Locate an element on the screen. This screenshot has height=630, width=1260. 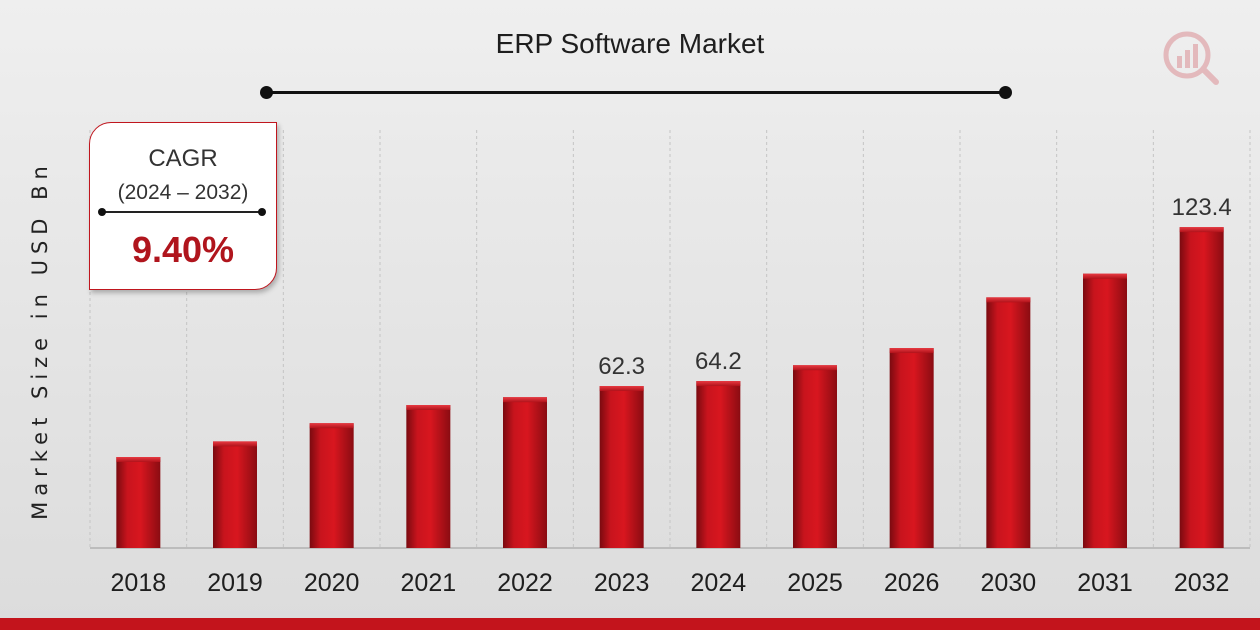
bar-2031 is located at coordinates (1105, 410).